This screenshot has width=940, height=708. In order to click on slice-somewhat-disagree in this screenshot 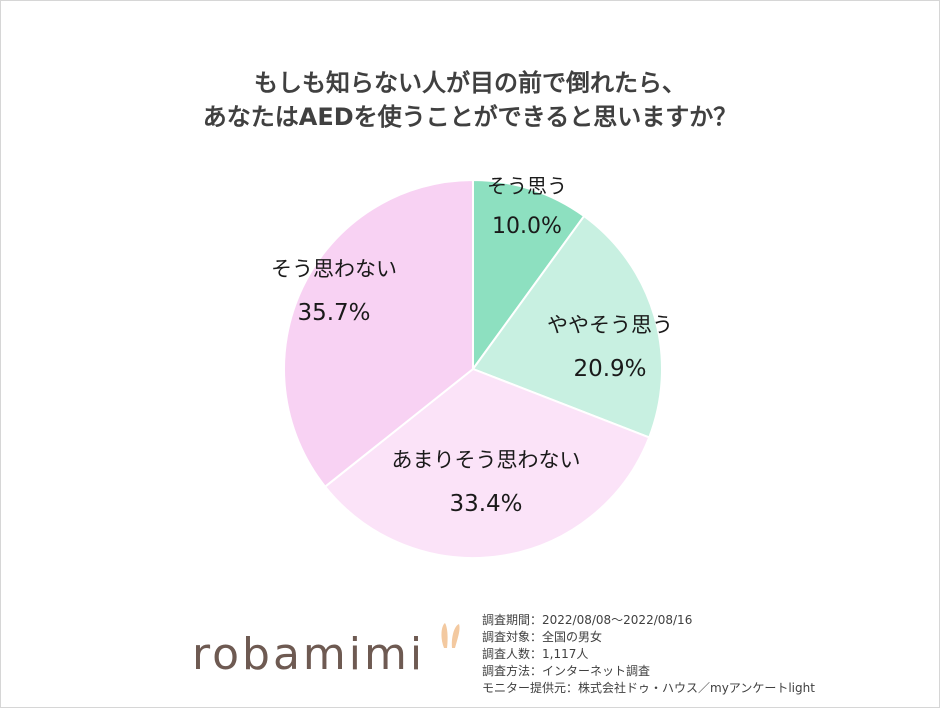, I will do `click(487, 463)`.